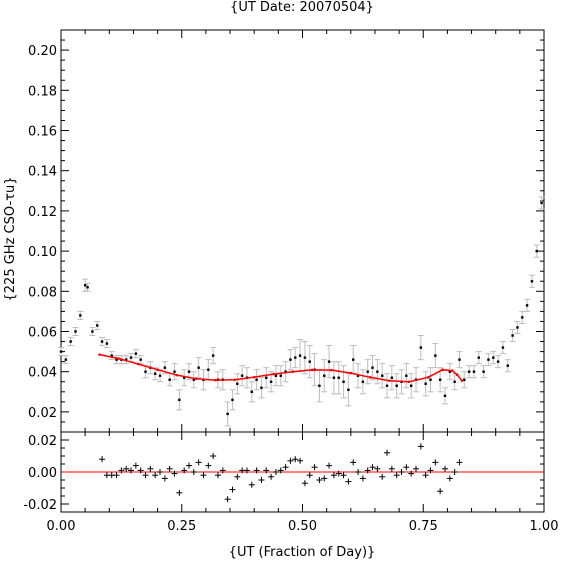  I want to click on x-tick-label: 0.50, so click(302, 526).